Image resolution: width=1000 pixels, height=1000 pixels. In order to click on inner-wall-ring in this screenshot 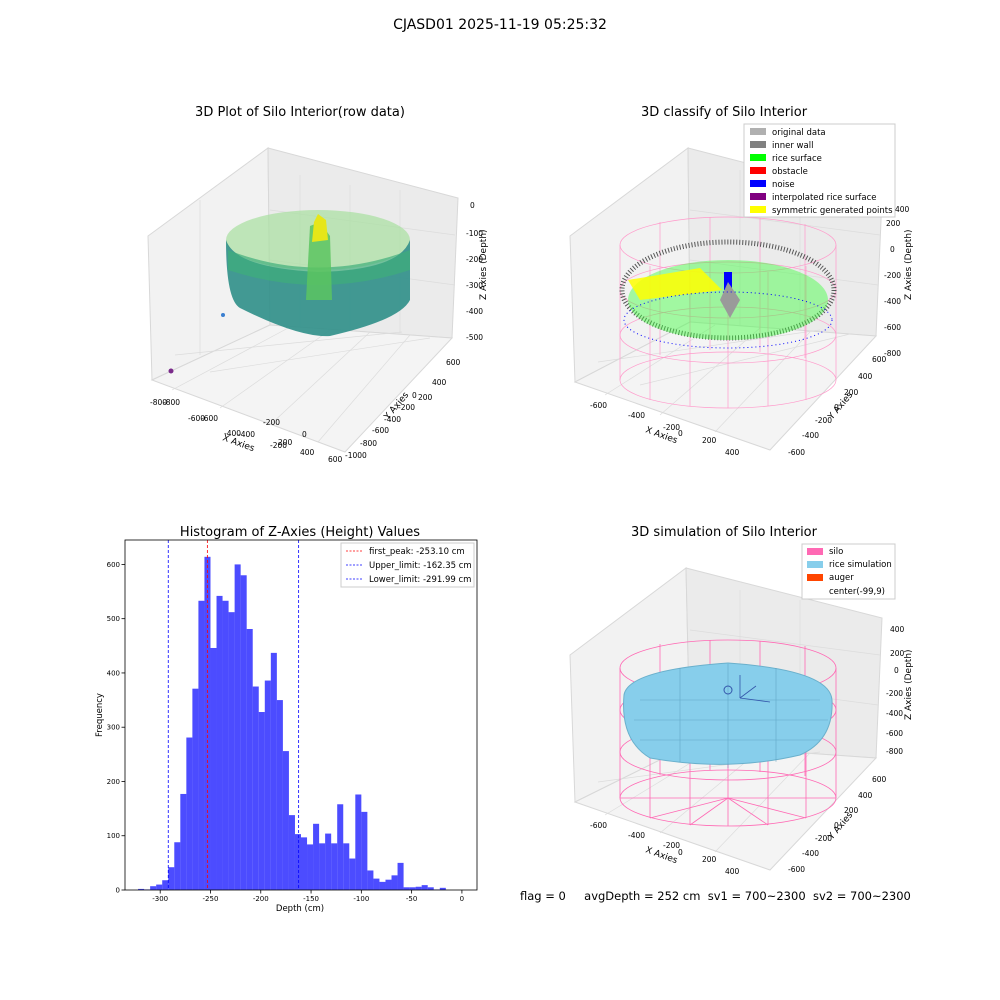, I will do `click(728, 290)`.